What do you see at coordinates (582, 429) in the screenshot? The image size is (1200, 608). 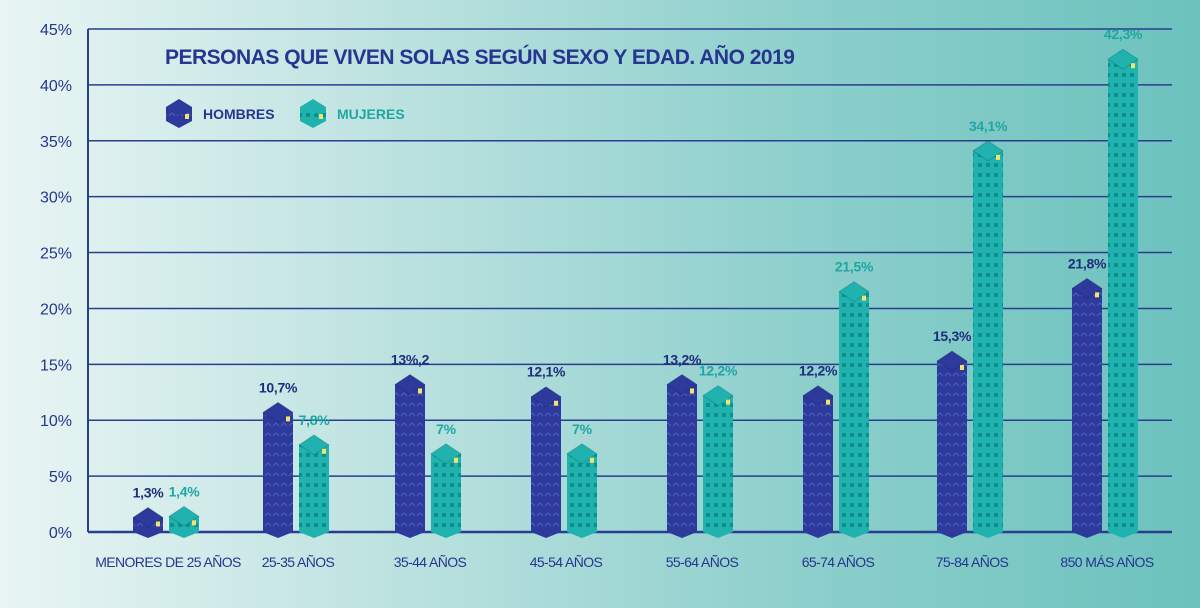 I see `data-label-mujeres: 7%` at bounding box center [582, 429].